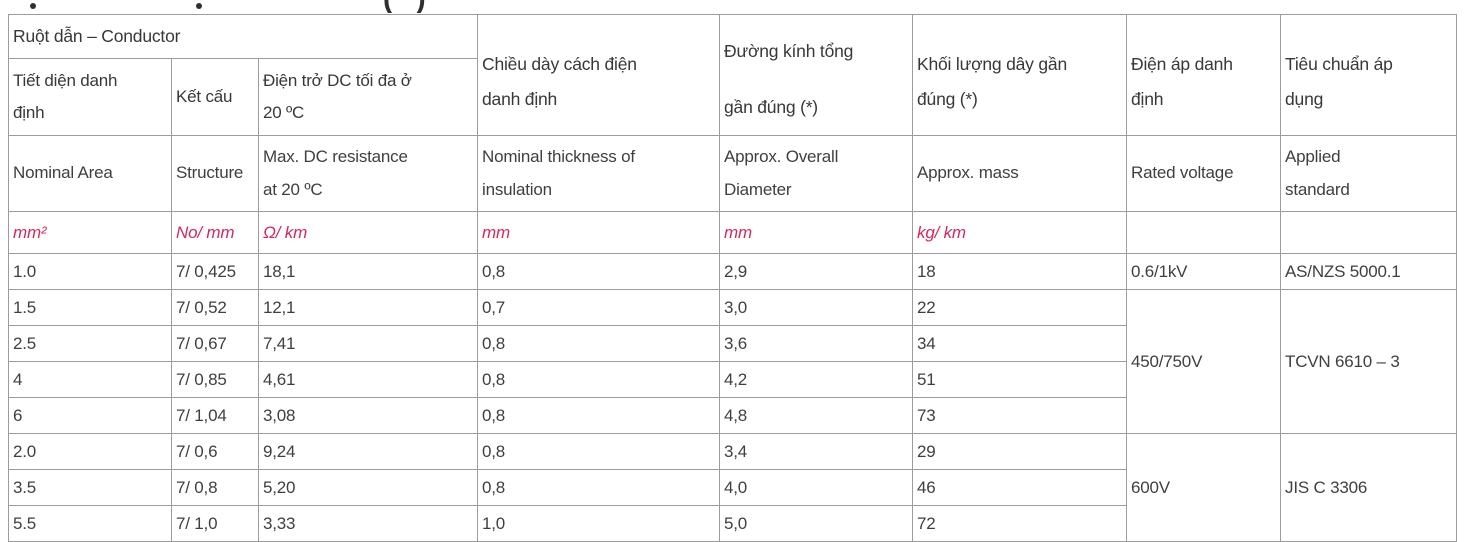 The width and height of the screenshot is (1464, 542). Describe the element at coordinates (90, 232) in the screenshot. I see `unit-nominal-area: mm²` at that location.